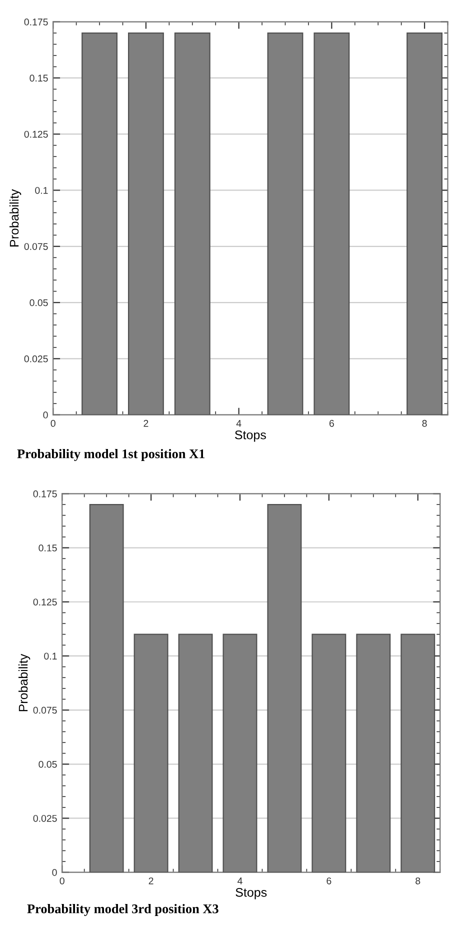 The height and width of the screenshot is (928, 450). Describe the element at coordinates (62, 880) in the screenshot. I see `x-tick-label: 0` at that location.